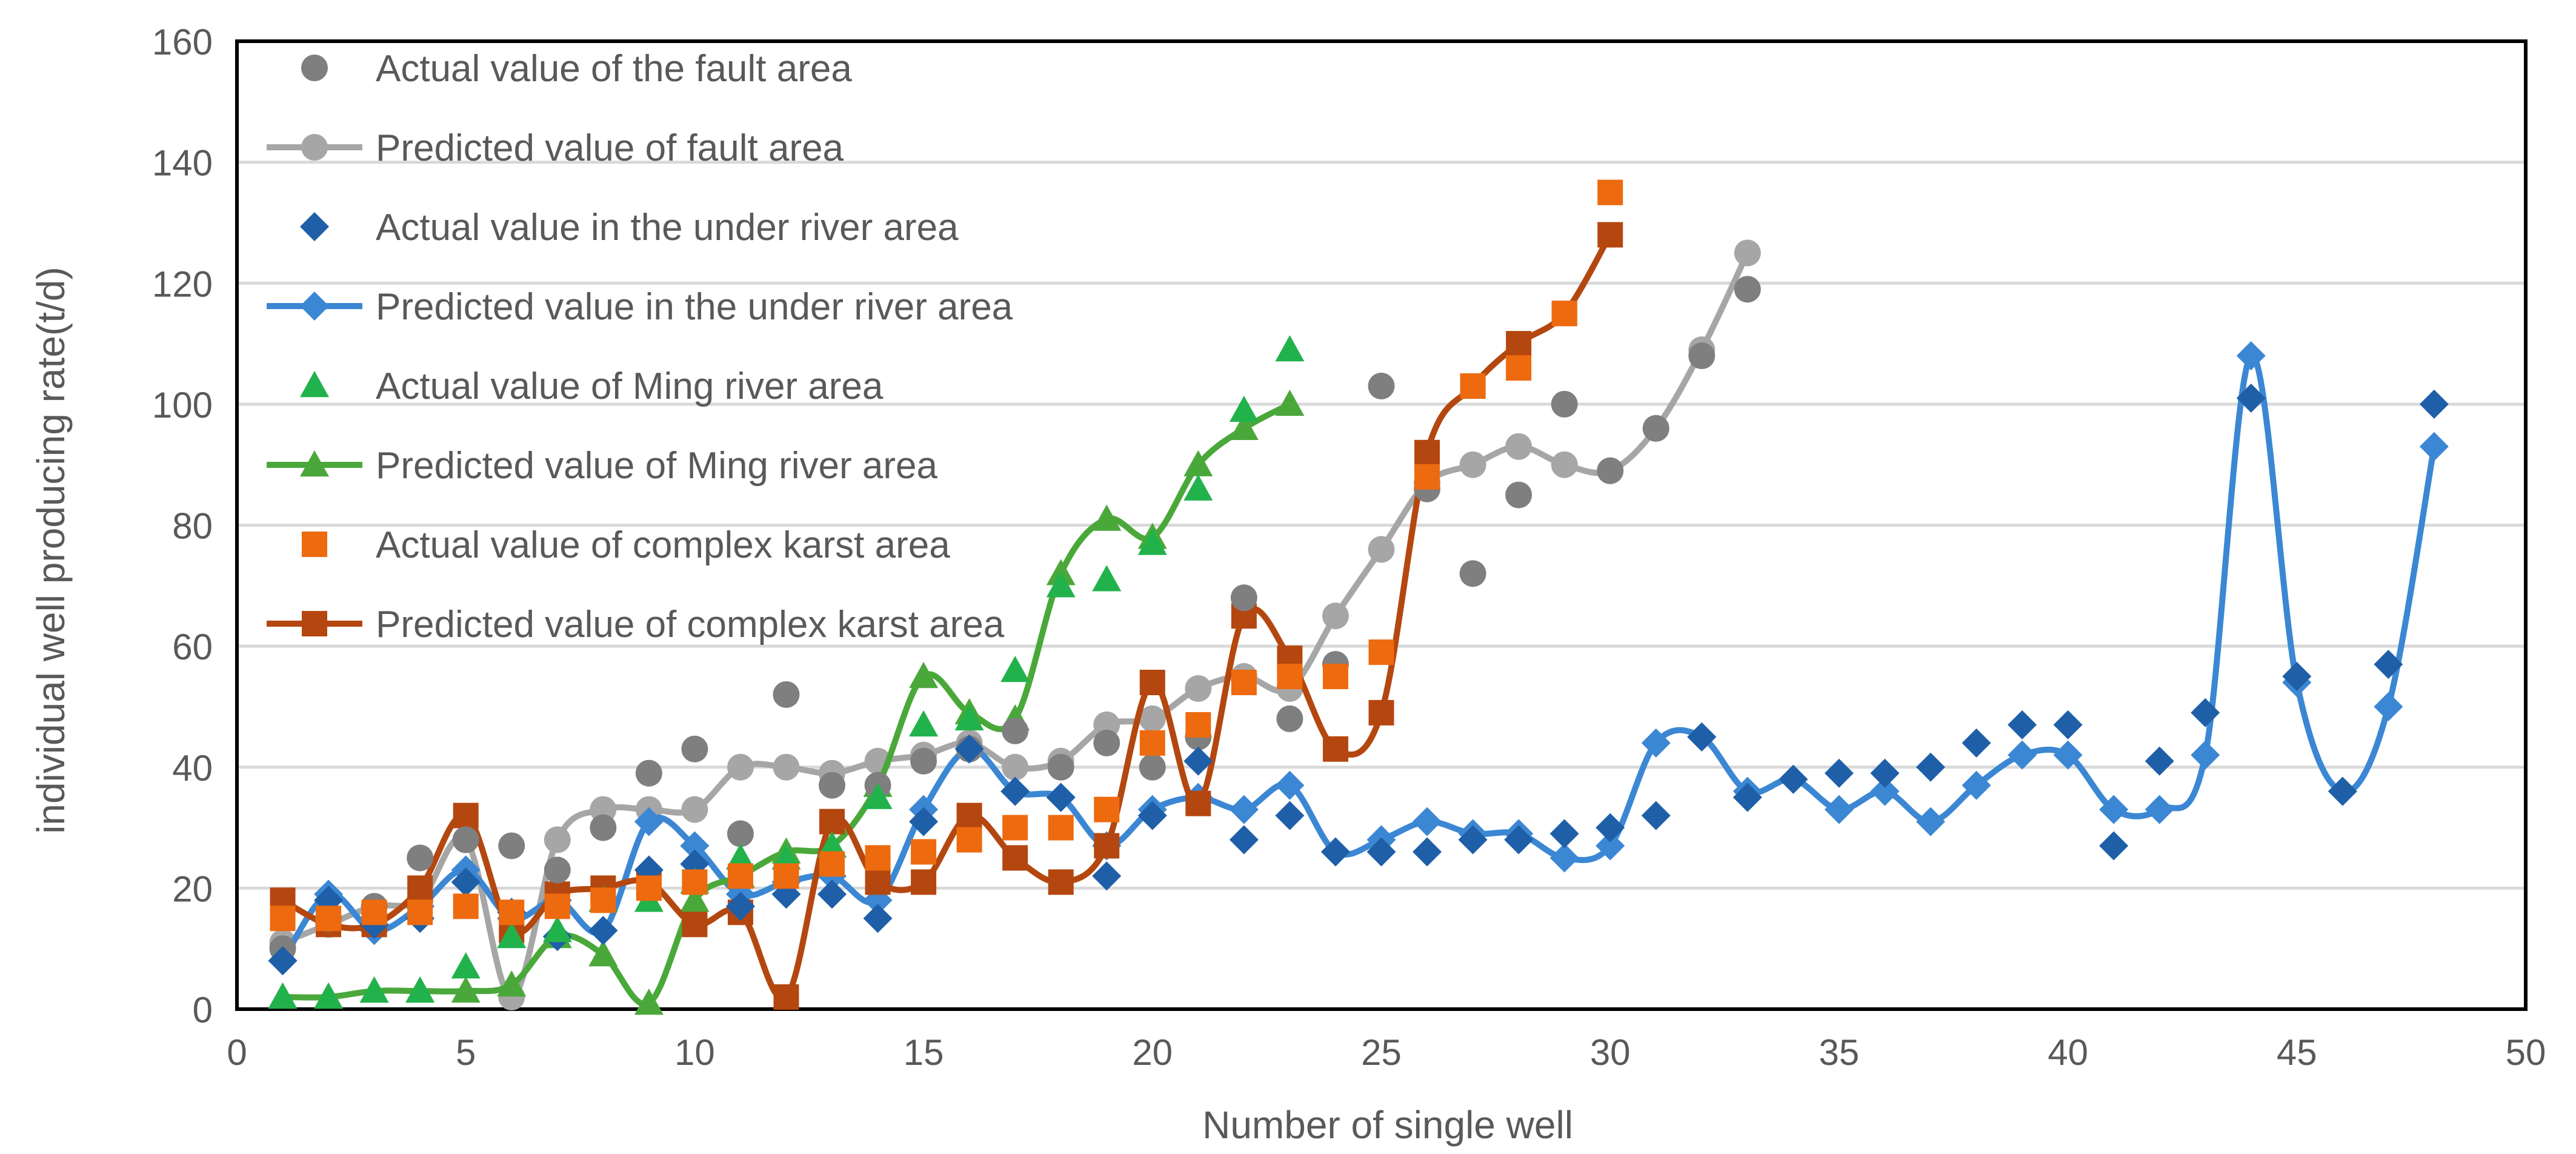 This screenshot has width=2576, height=1154. What do you see at coordinates (2068, 1052) in the screenshot?
I see `x-tick-label: 40` at bounding box center [2068, 1052].